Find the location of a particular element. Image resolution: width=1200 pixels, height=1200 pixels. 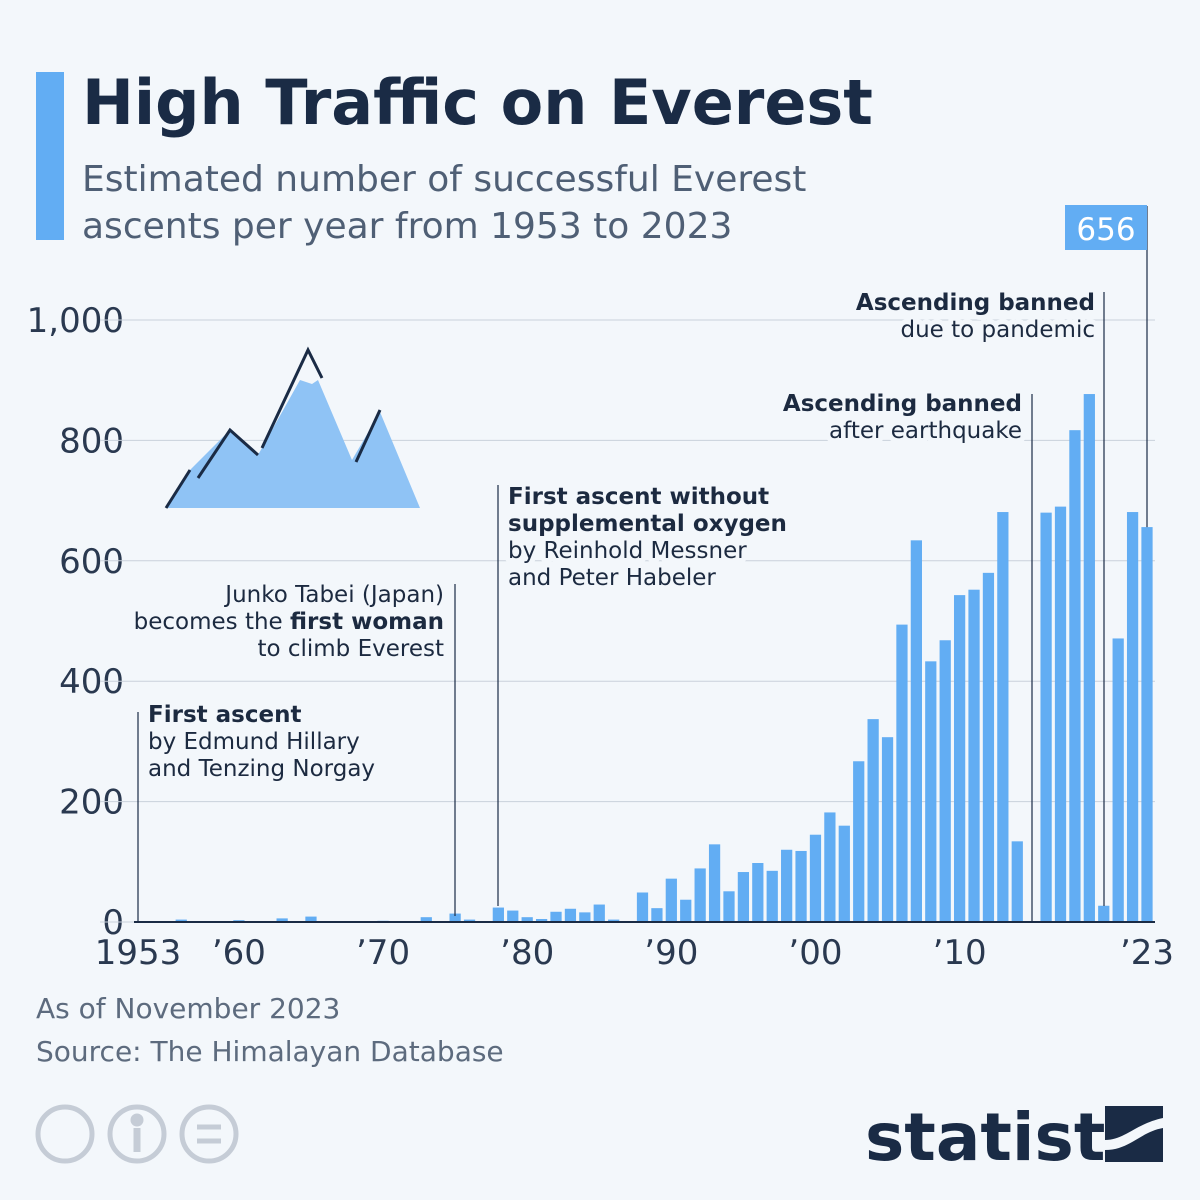

subtitle: ascents per year from 1953 to 2023 is located at coordinates (407, 226).